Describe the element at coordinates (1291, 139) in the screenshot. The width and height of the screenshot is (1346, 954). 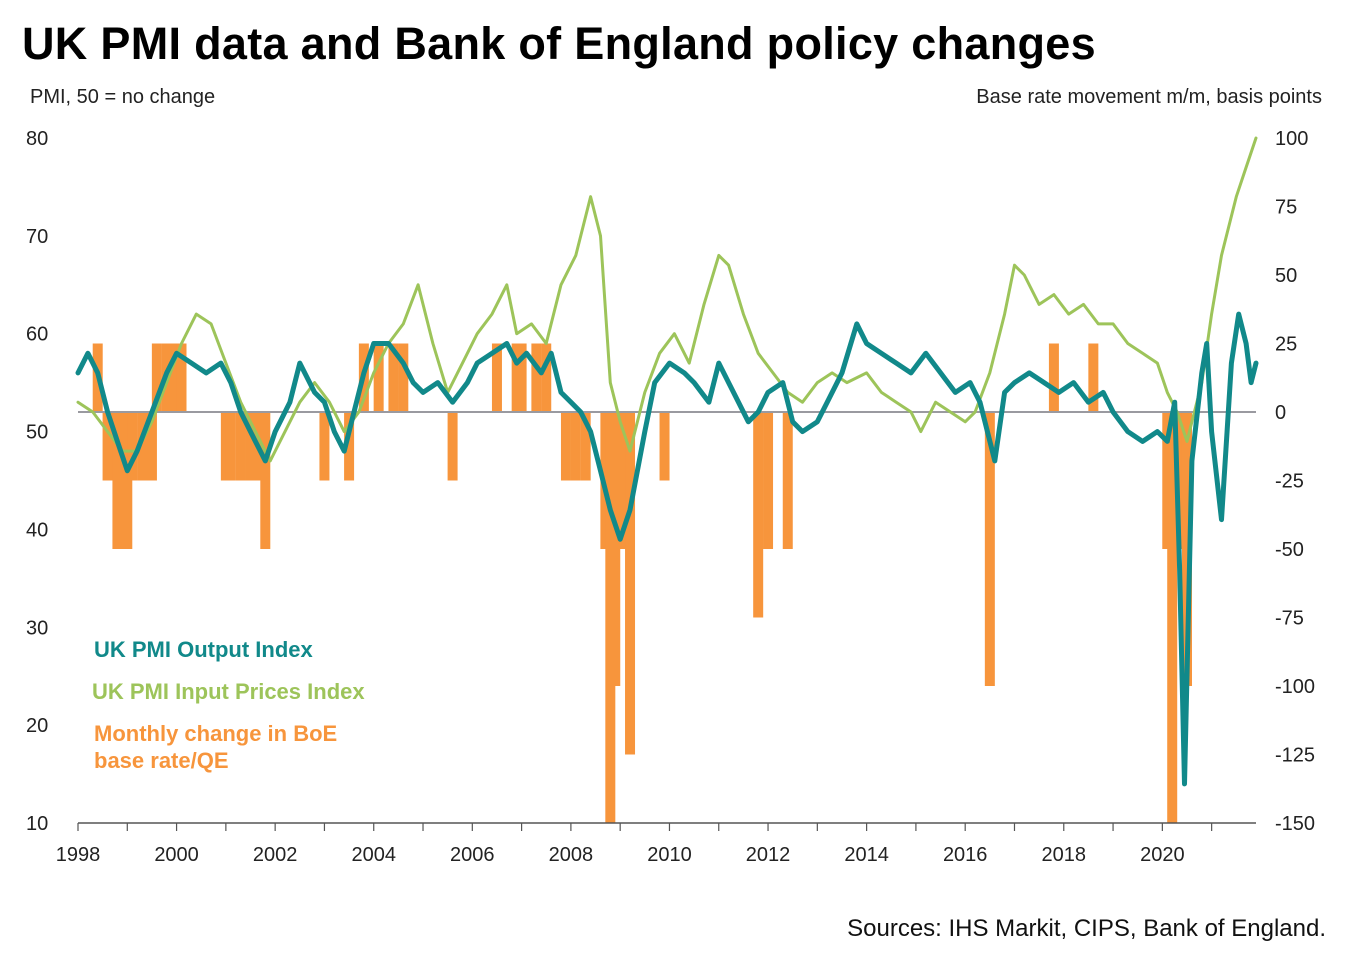
I see `y-right-tick-label: 100` at that location.